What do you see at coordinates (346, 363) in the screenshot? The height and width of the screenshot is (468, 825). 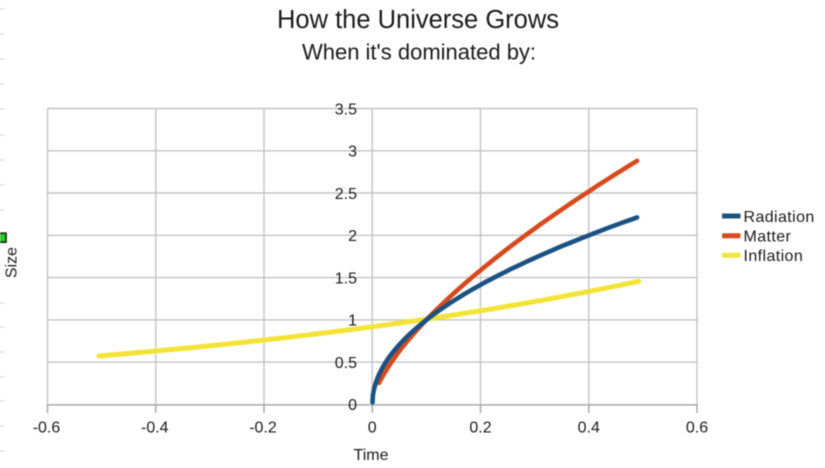 I see `svg-text: 0.5` at bounding box center [346, 363].